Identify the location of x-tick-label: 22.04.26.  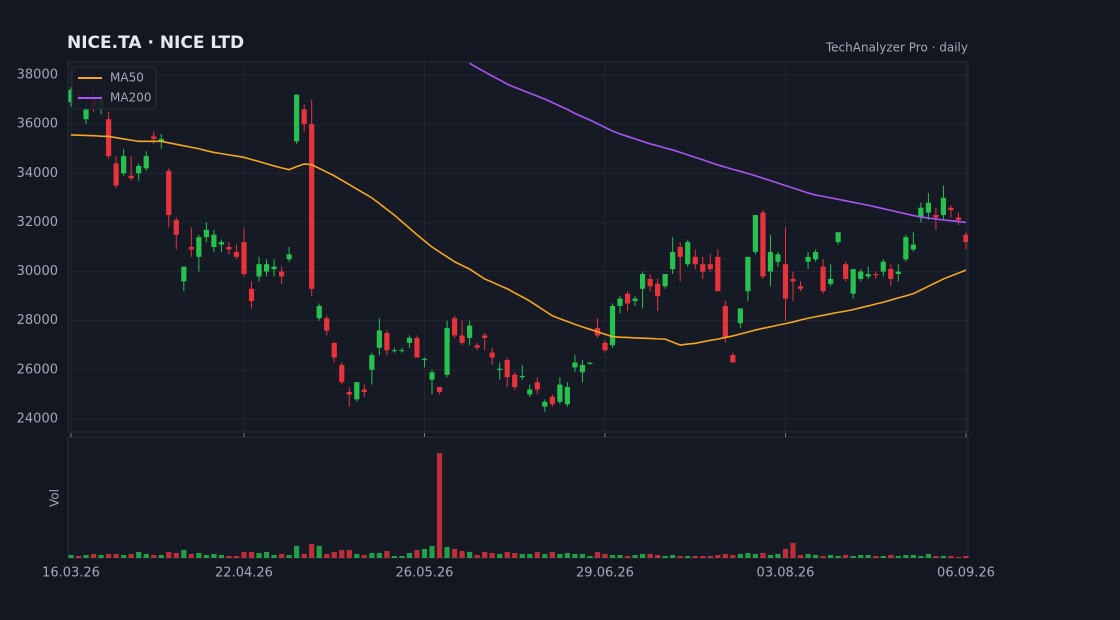
(244, 573).